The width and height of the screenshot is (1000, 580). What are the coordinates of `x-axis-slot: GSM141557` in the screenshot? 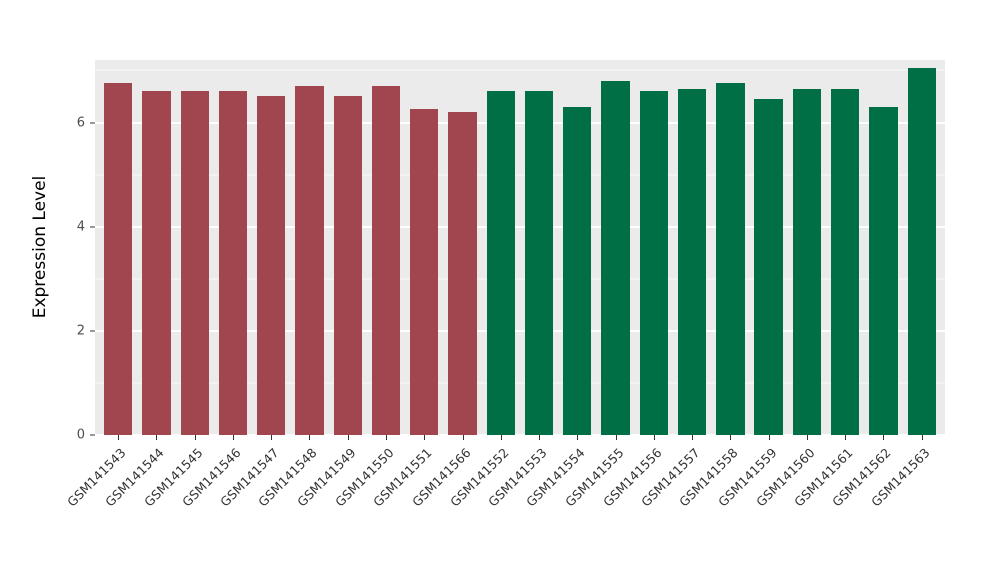 It's located at (674, 500).